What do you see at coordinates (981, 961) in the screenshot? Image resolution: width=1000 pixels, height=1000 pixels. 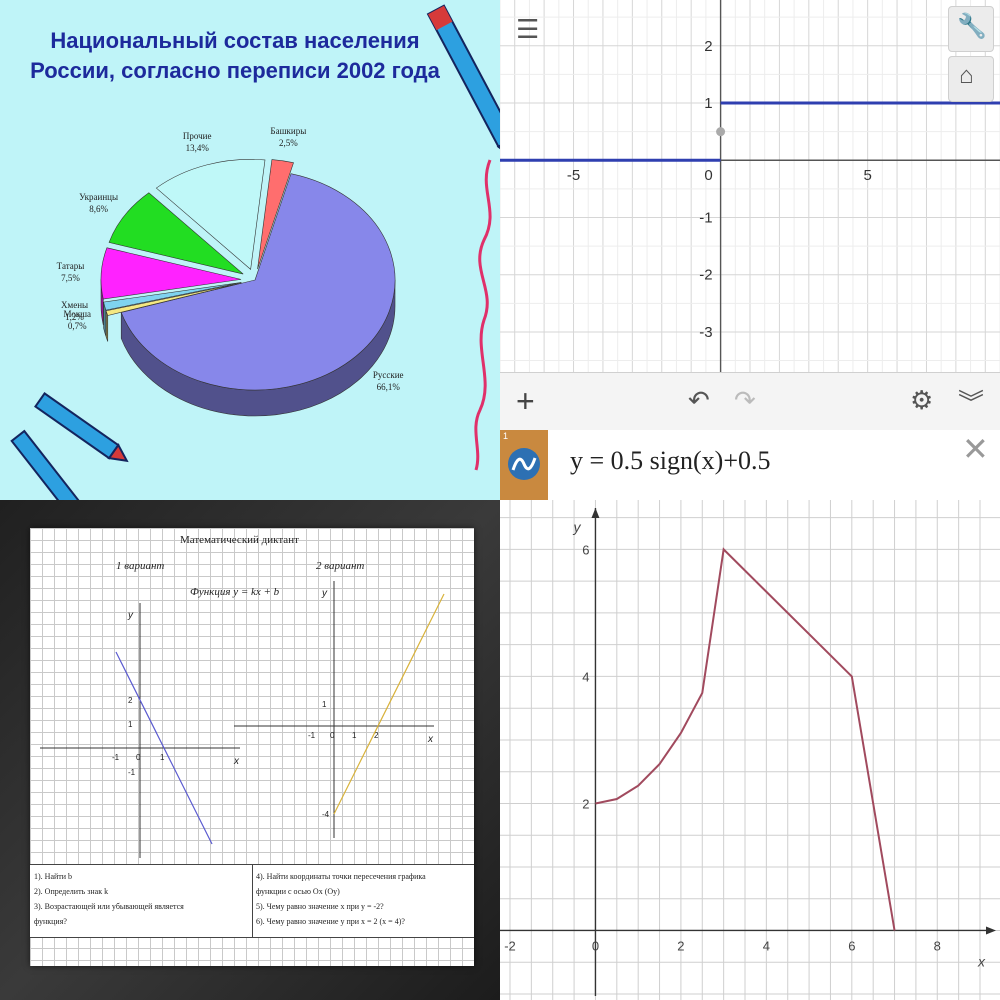 I see `x-axis-label: x` at bounding box center [981, 961].